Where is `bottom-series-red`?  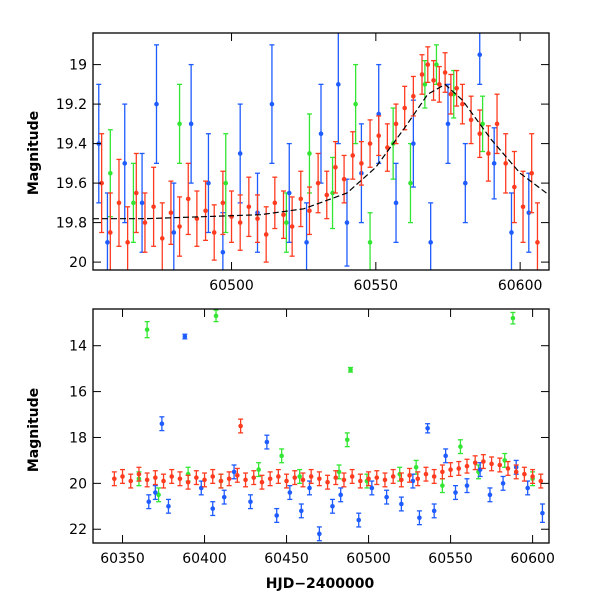 bottom-series-red is located at coordinates (327, 454).